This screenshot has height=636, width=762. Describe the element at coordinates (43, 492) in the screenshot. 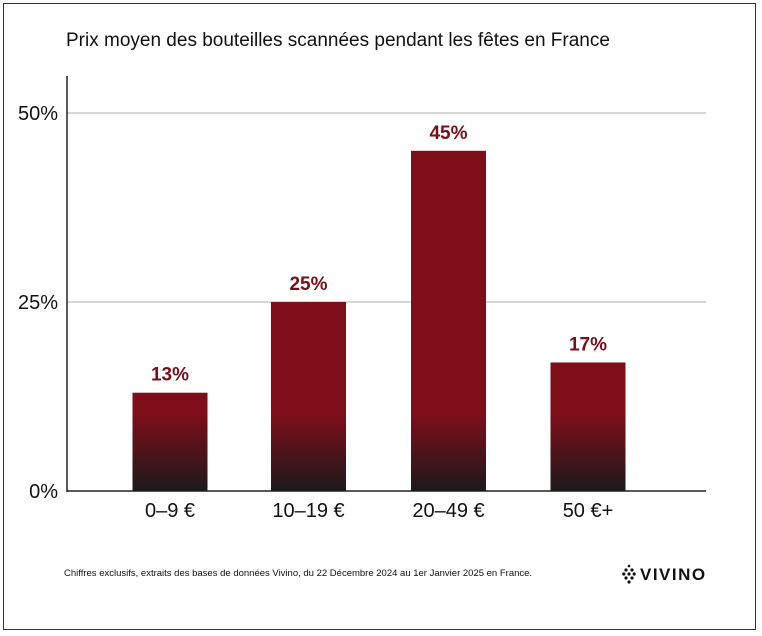

I see `y-tick-label: 0%` at that location.